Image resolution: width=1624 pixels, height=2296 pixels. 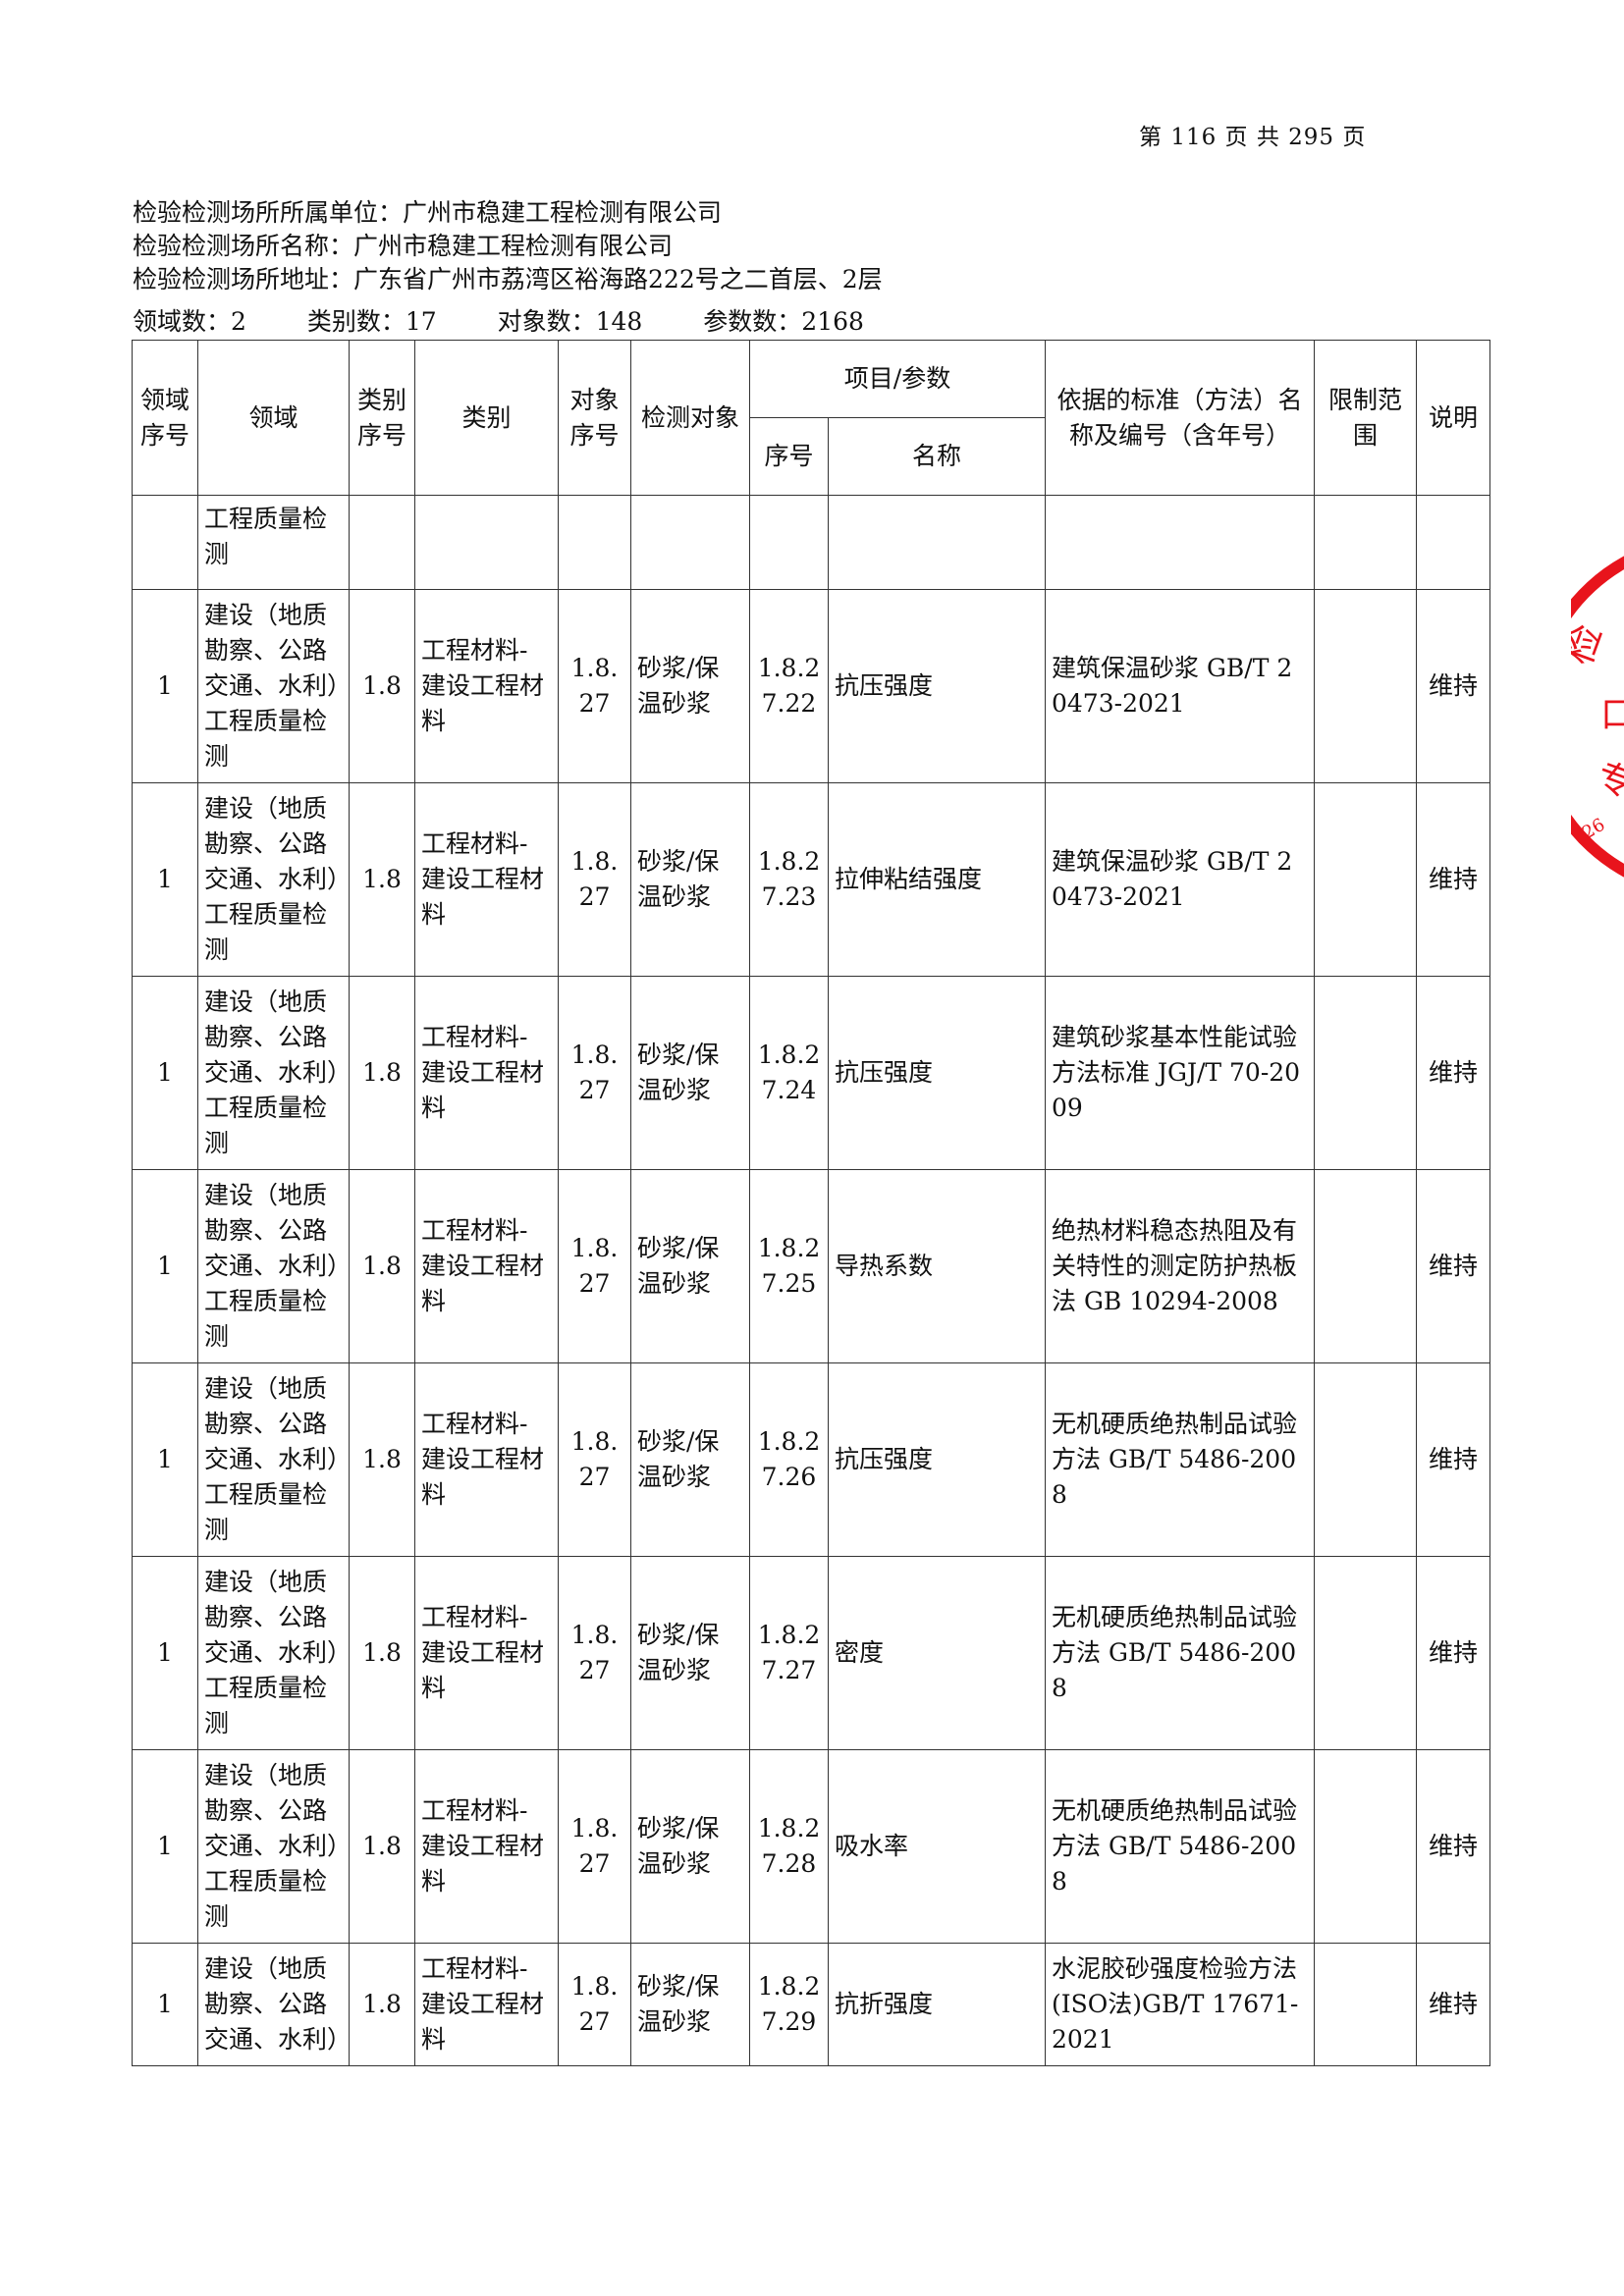 I want to click on svg-text: 检, so click(x=1591, y=644).